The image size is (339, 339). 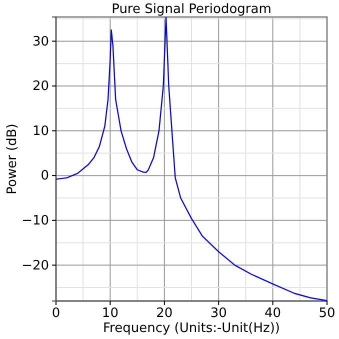 What do you see at coordinates (192, 9) in the screenshot?
I see `chart-title: Pure Signal Periodogram` at bounding box center [192, 9].